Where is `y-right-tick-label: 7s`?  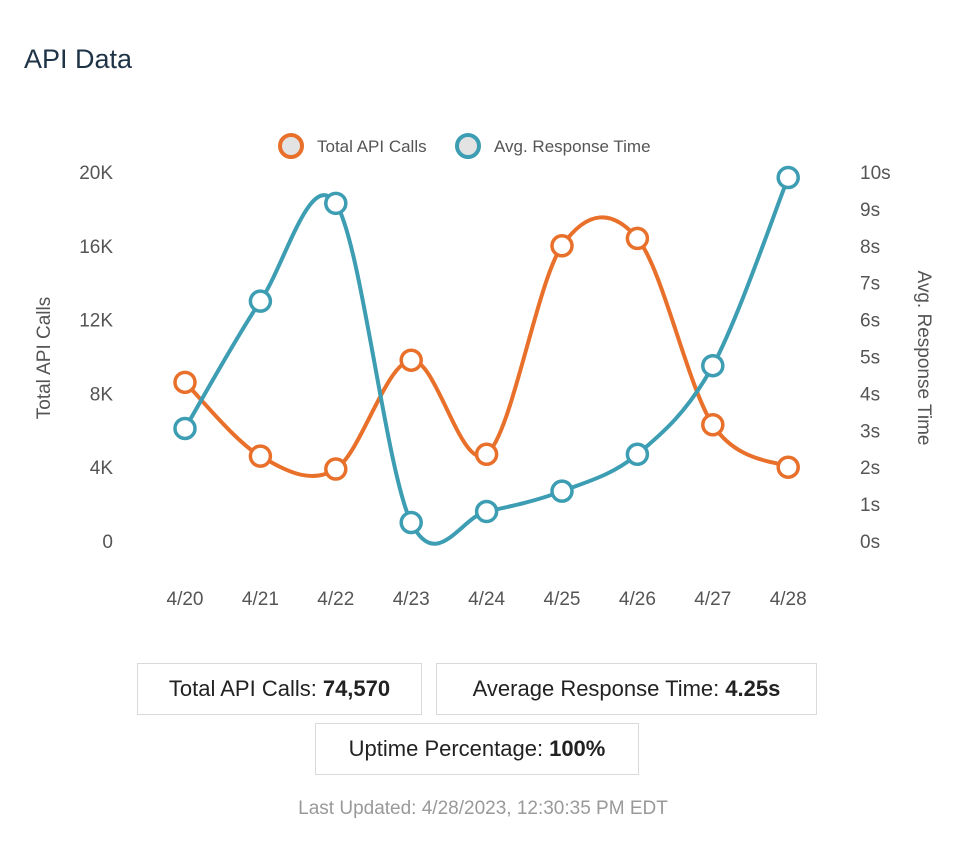
y-right-tick-label: 7s is located at coordinates (870, 284).